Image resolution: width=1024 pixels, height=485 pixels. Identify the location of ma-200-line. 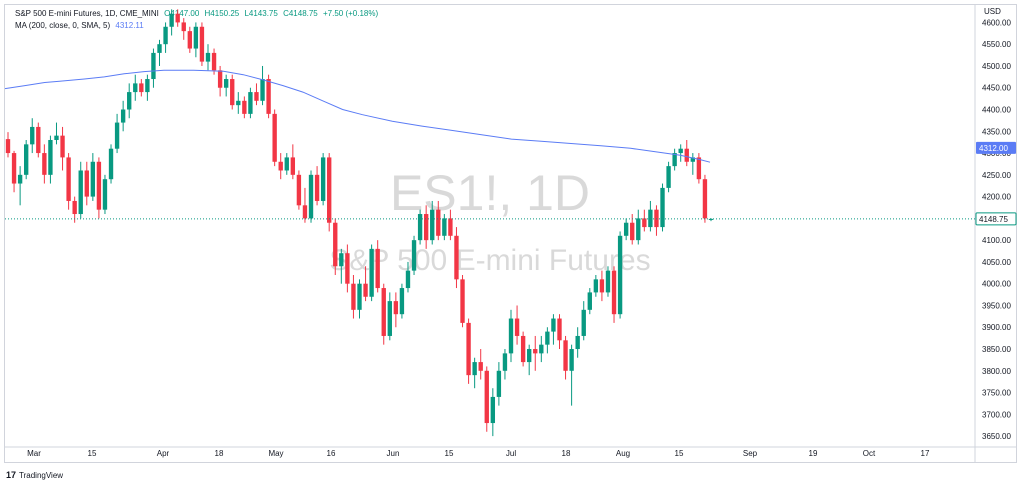
(357, 116).